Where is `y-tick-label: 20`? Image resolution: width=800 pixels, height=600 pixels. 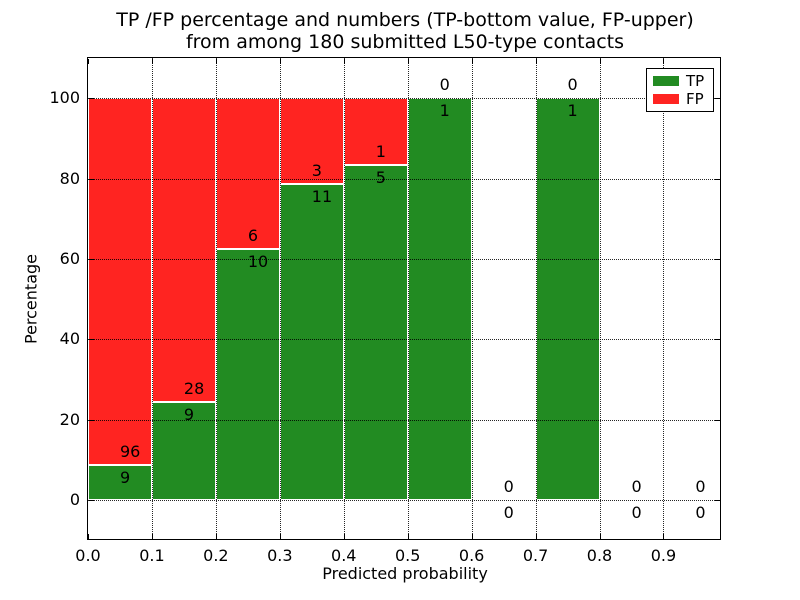
y-tick-label: 20 is located at coordinates (69, 419).